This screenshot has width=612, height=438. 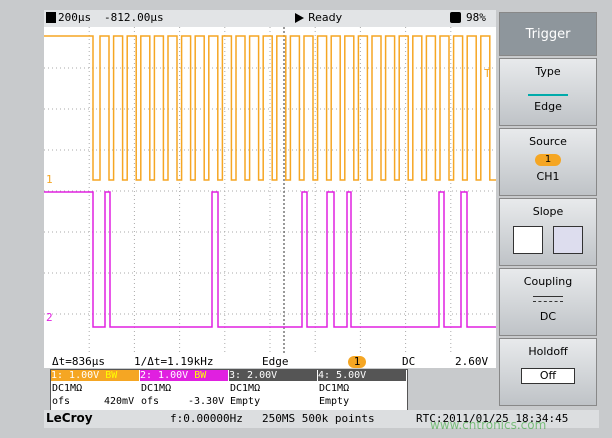 What do you see at coordinates (548, 71) in the screenshot?
I see `type-label: Type` at bounding box center [548, 71].